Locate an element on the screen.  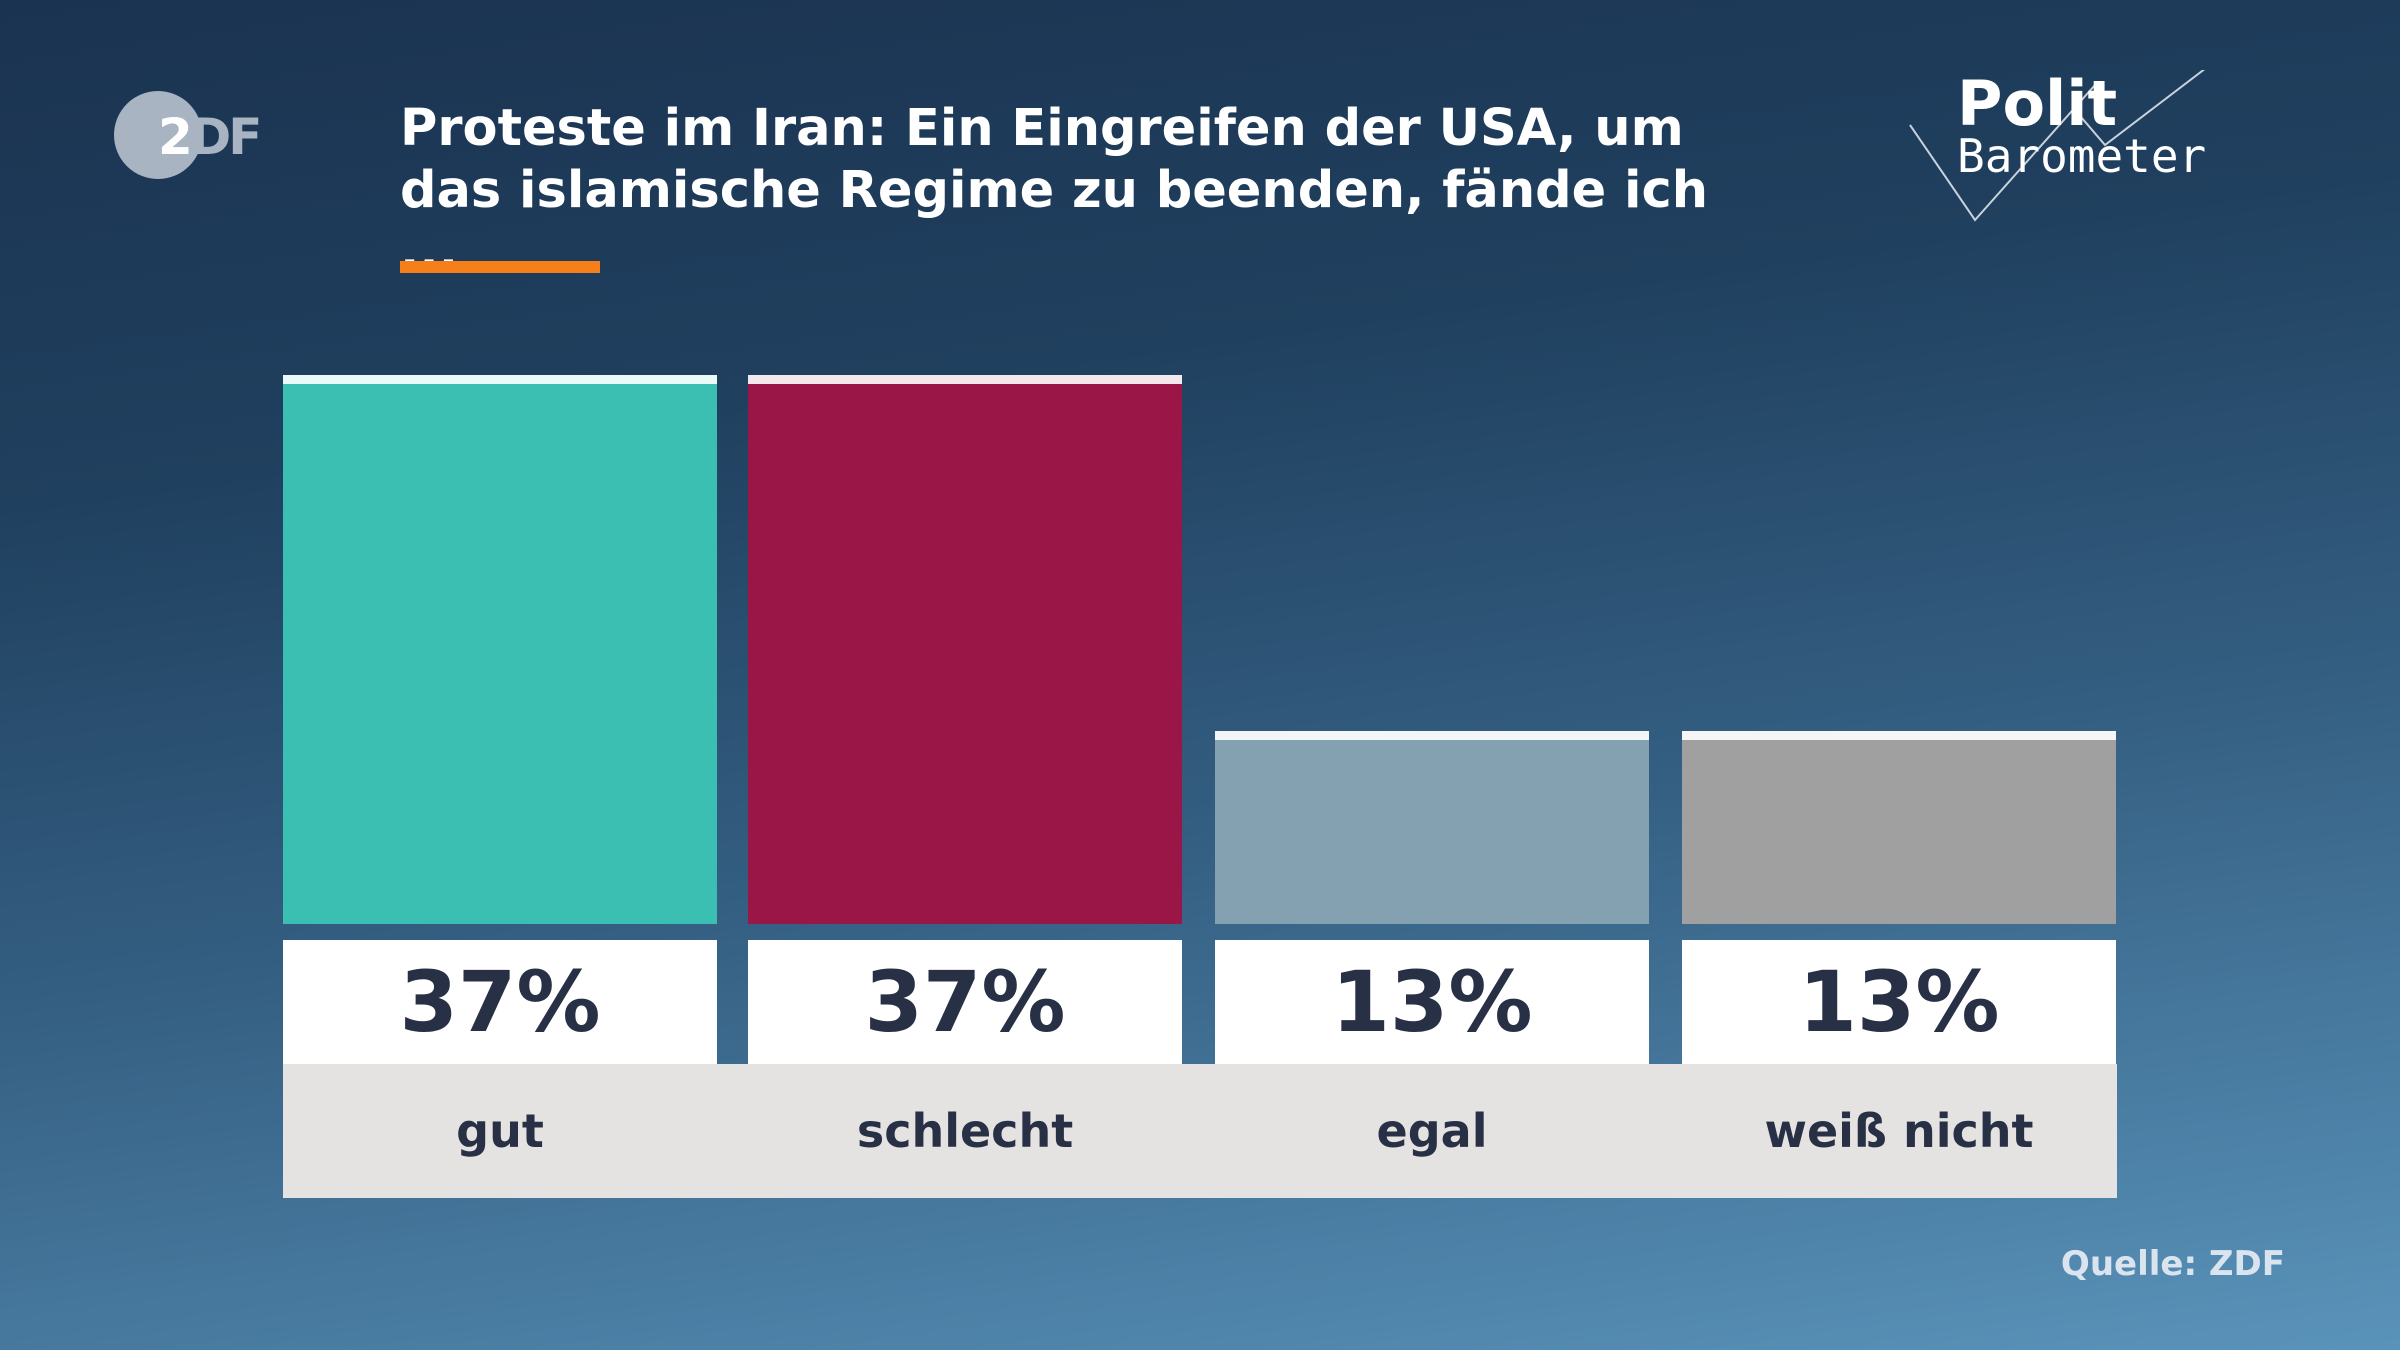
politbarometer-logo: Polit Barometer is located at coordinates (2057, 146).